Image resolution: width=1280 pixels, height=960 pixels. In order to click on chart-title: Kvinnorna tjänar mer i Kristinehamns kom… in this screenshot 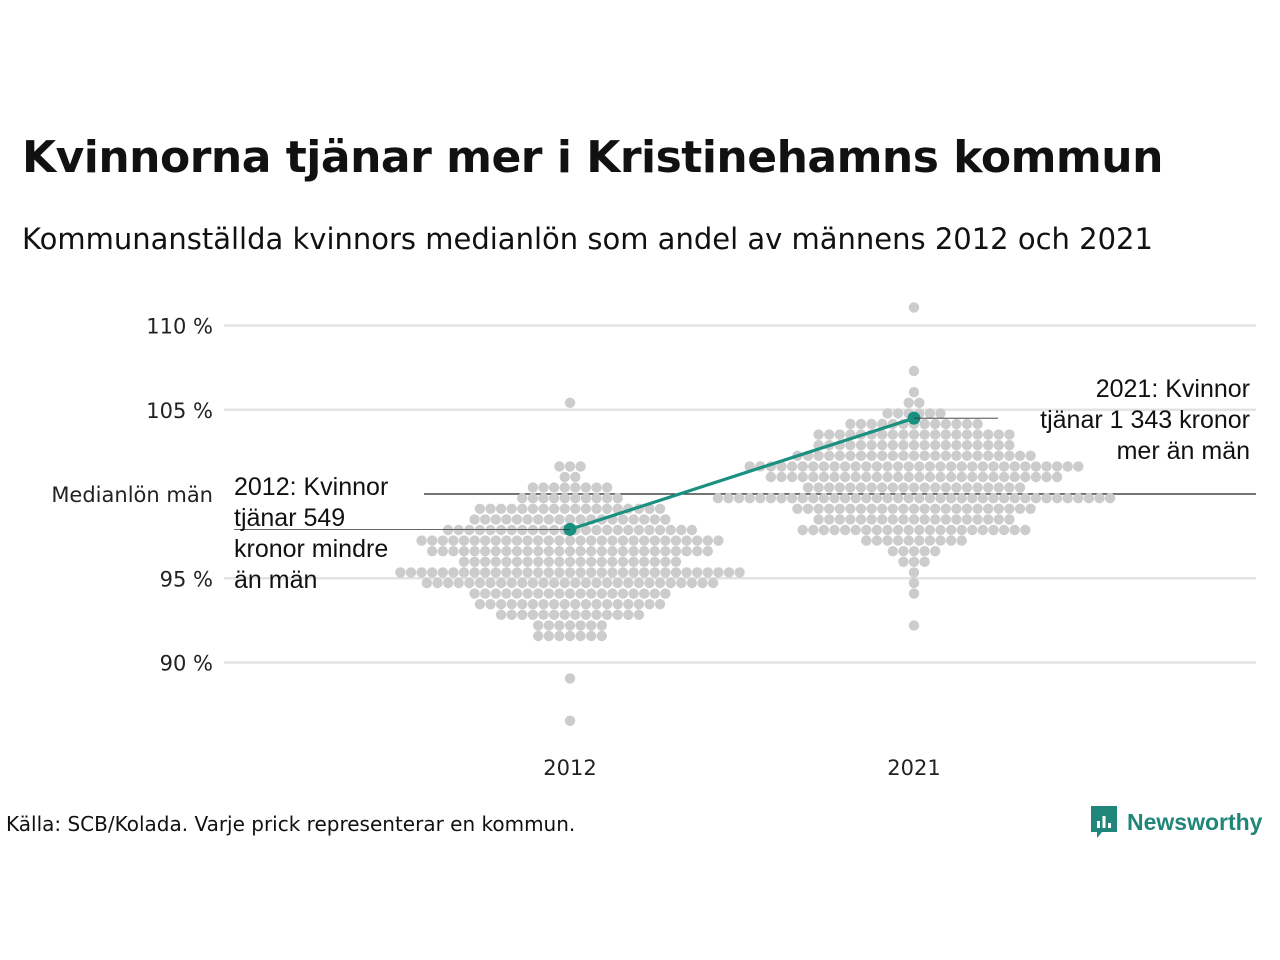, I will do `click(592, 157)`.